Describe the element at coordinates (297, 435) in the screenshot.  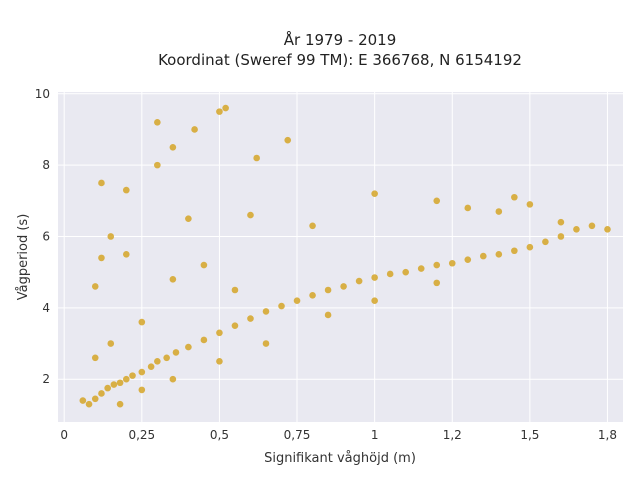
I see `x-tick-label: 0,75` at that location.